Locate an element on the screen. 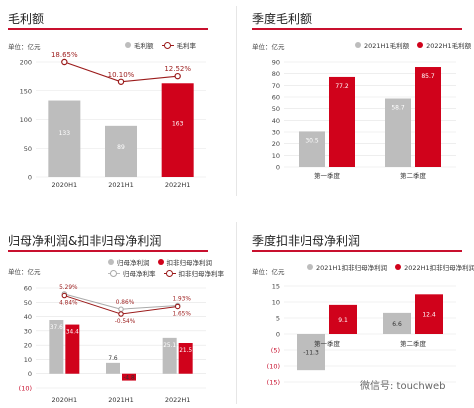 This screenshot has height=408, width=474. bar-value-label: 9.1 is located at coordinates (343, 320).